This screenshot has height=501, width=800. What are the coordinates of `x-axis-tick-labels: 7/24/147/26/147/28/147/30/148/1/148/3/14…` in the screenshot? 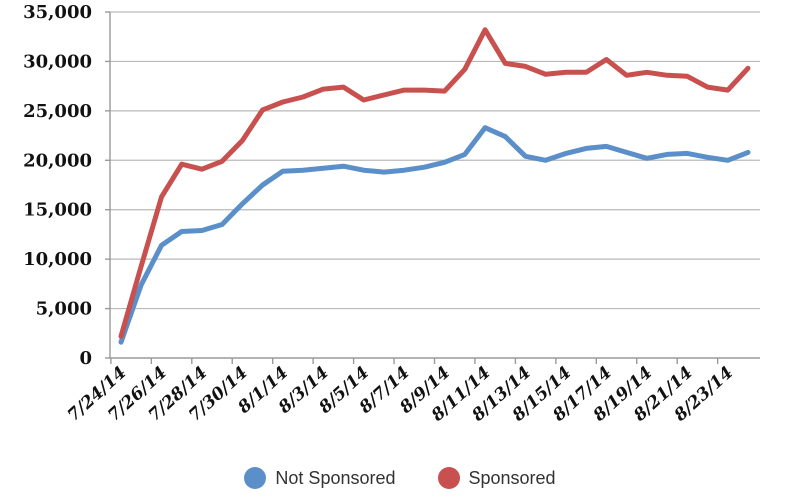 It's located at (400, 394).